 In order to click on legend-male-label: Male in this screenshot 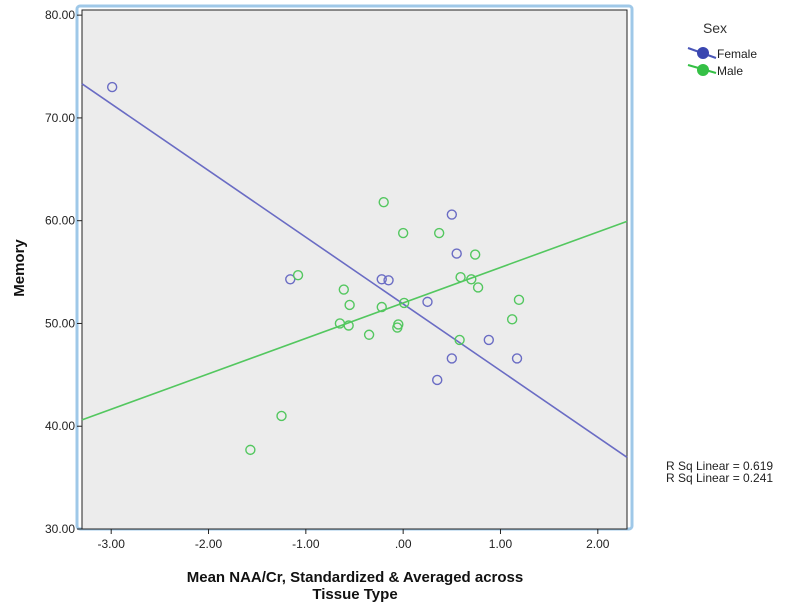, I will do `click(730, 71)`.